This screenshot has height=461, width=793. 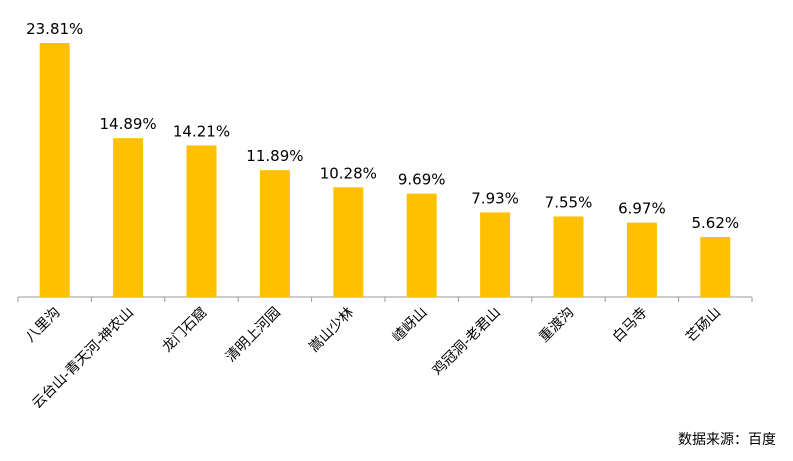 What do you see at coordinates (274, 156) in the screenshot?
I see `value-label: 11.89%` at bounding box center [274, 156].